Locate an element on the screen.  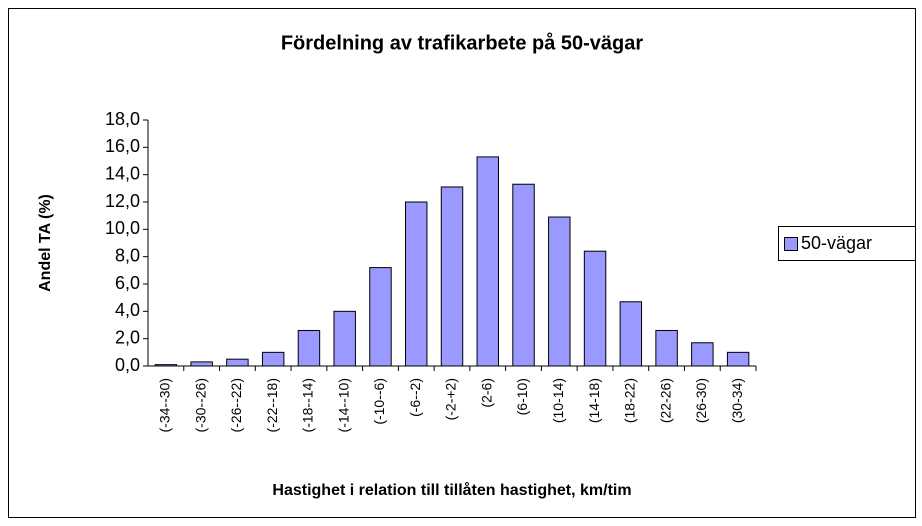
x-tick-label: (30-34) is located at coordinates (737, 400).